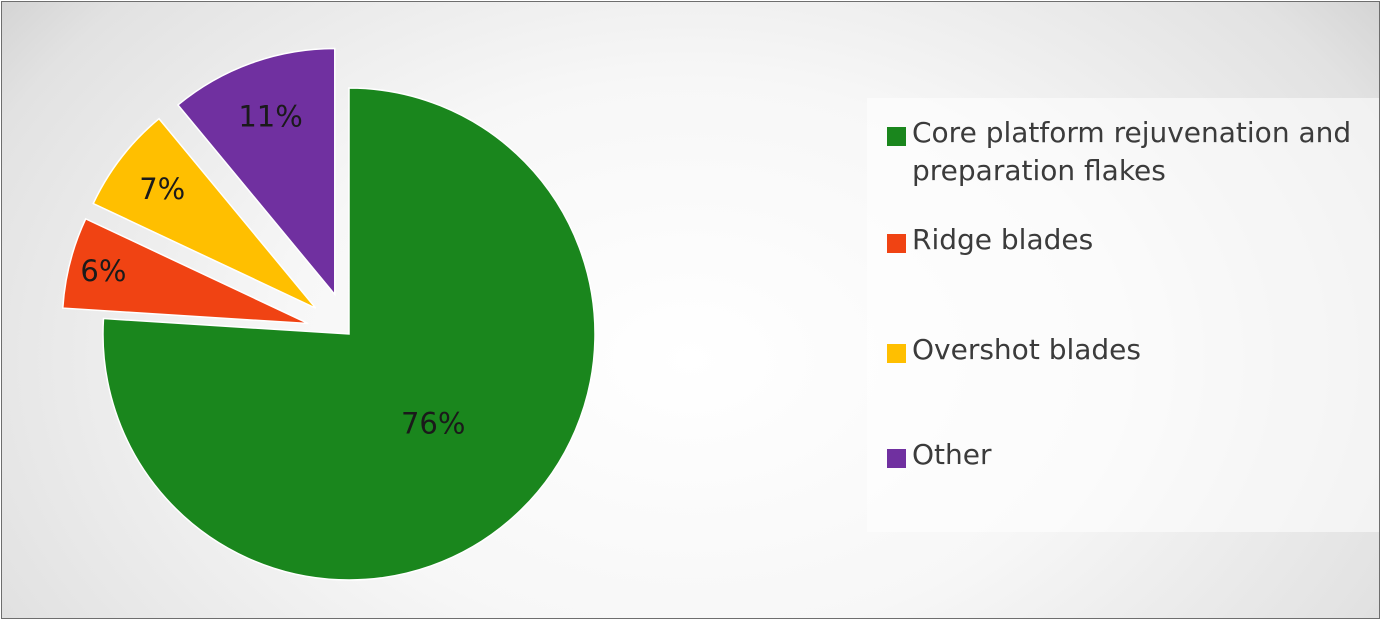 The image size is (1383, 621). I want to click on data-label-other: 11%, so click(270, 116).